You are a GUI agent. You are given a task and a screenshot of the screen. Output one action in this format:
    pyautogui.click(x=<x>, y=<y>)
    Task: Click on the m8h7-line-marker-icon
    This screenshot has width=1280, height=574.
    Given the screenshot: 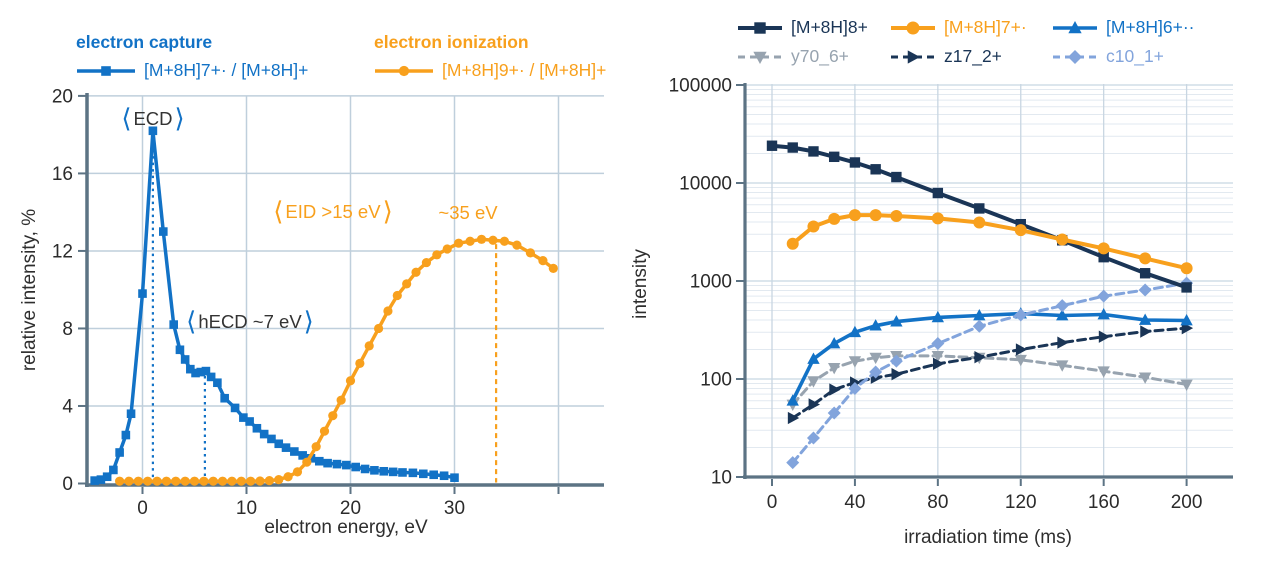 What is the action you would take?
    pyautogui.click(x=913, y=27)
    